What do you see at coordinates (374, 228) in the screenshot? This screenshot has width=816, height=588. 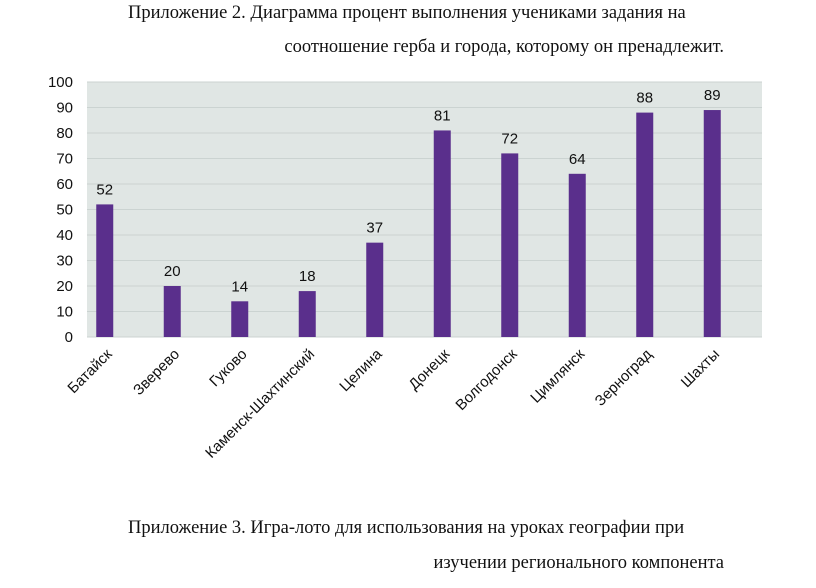 I see `data-label: 37` at bounding box center [374, 228].